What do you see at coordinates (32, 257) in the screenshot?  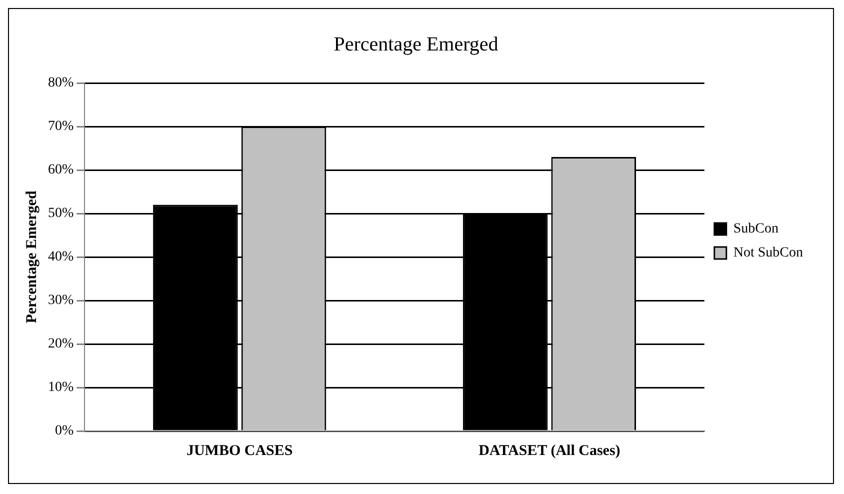 I see `y-axis-title: Percentage Emerged` at bounding box center [32, 257].